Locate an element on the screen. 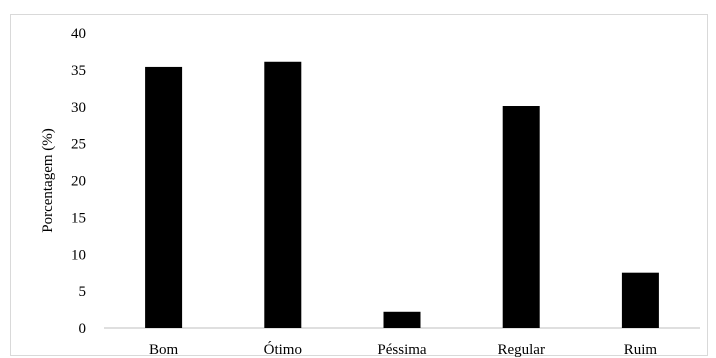 This screenshot has width=716, height=358. y-tick-label: 25 is located at coordinates (78, 145).